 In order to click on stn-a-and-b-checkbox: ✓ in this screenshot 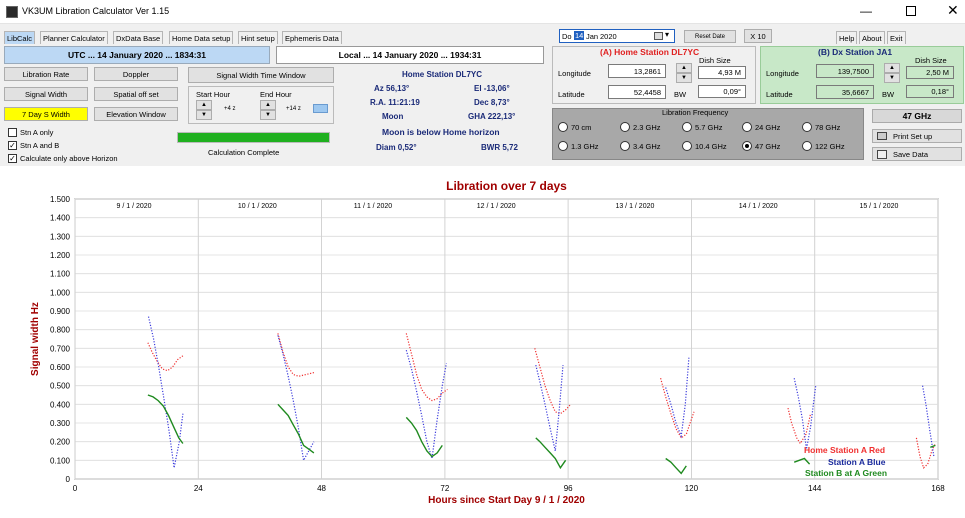, I will do `click(12, 145)`.